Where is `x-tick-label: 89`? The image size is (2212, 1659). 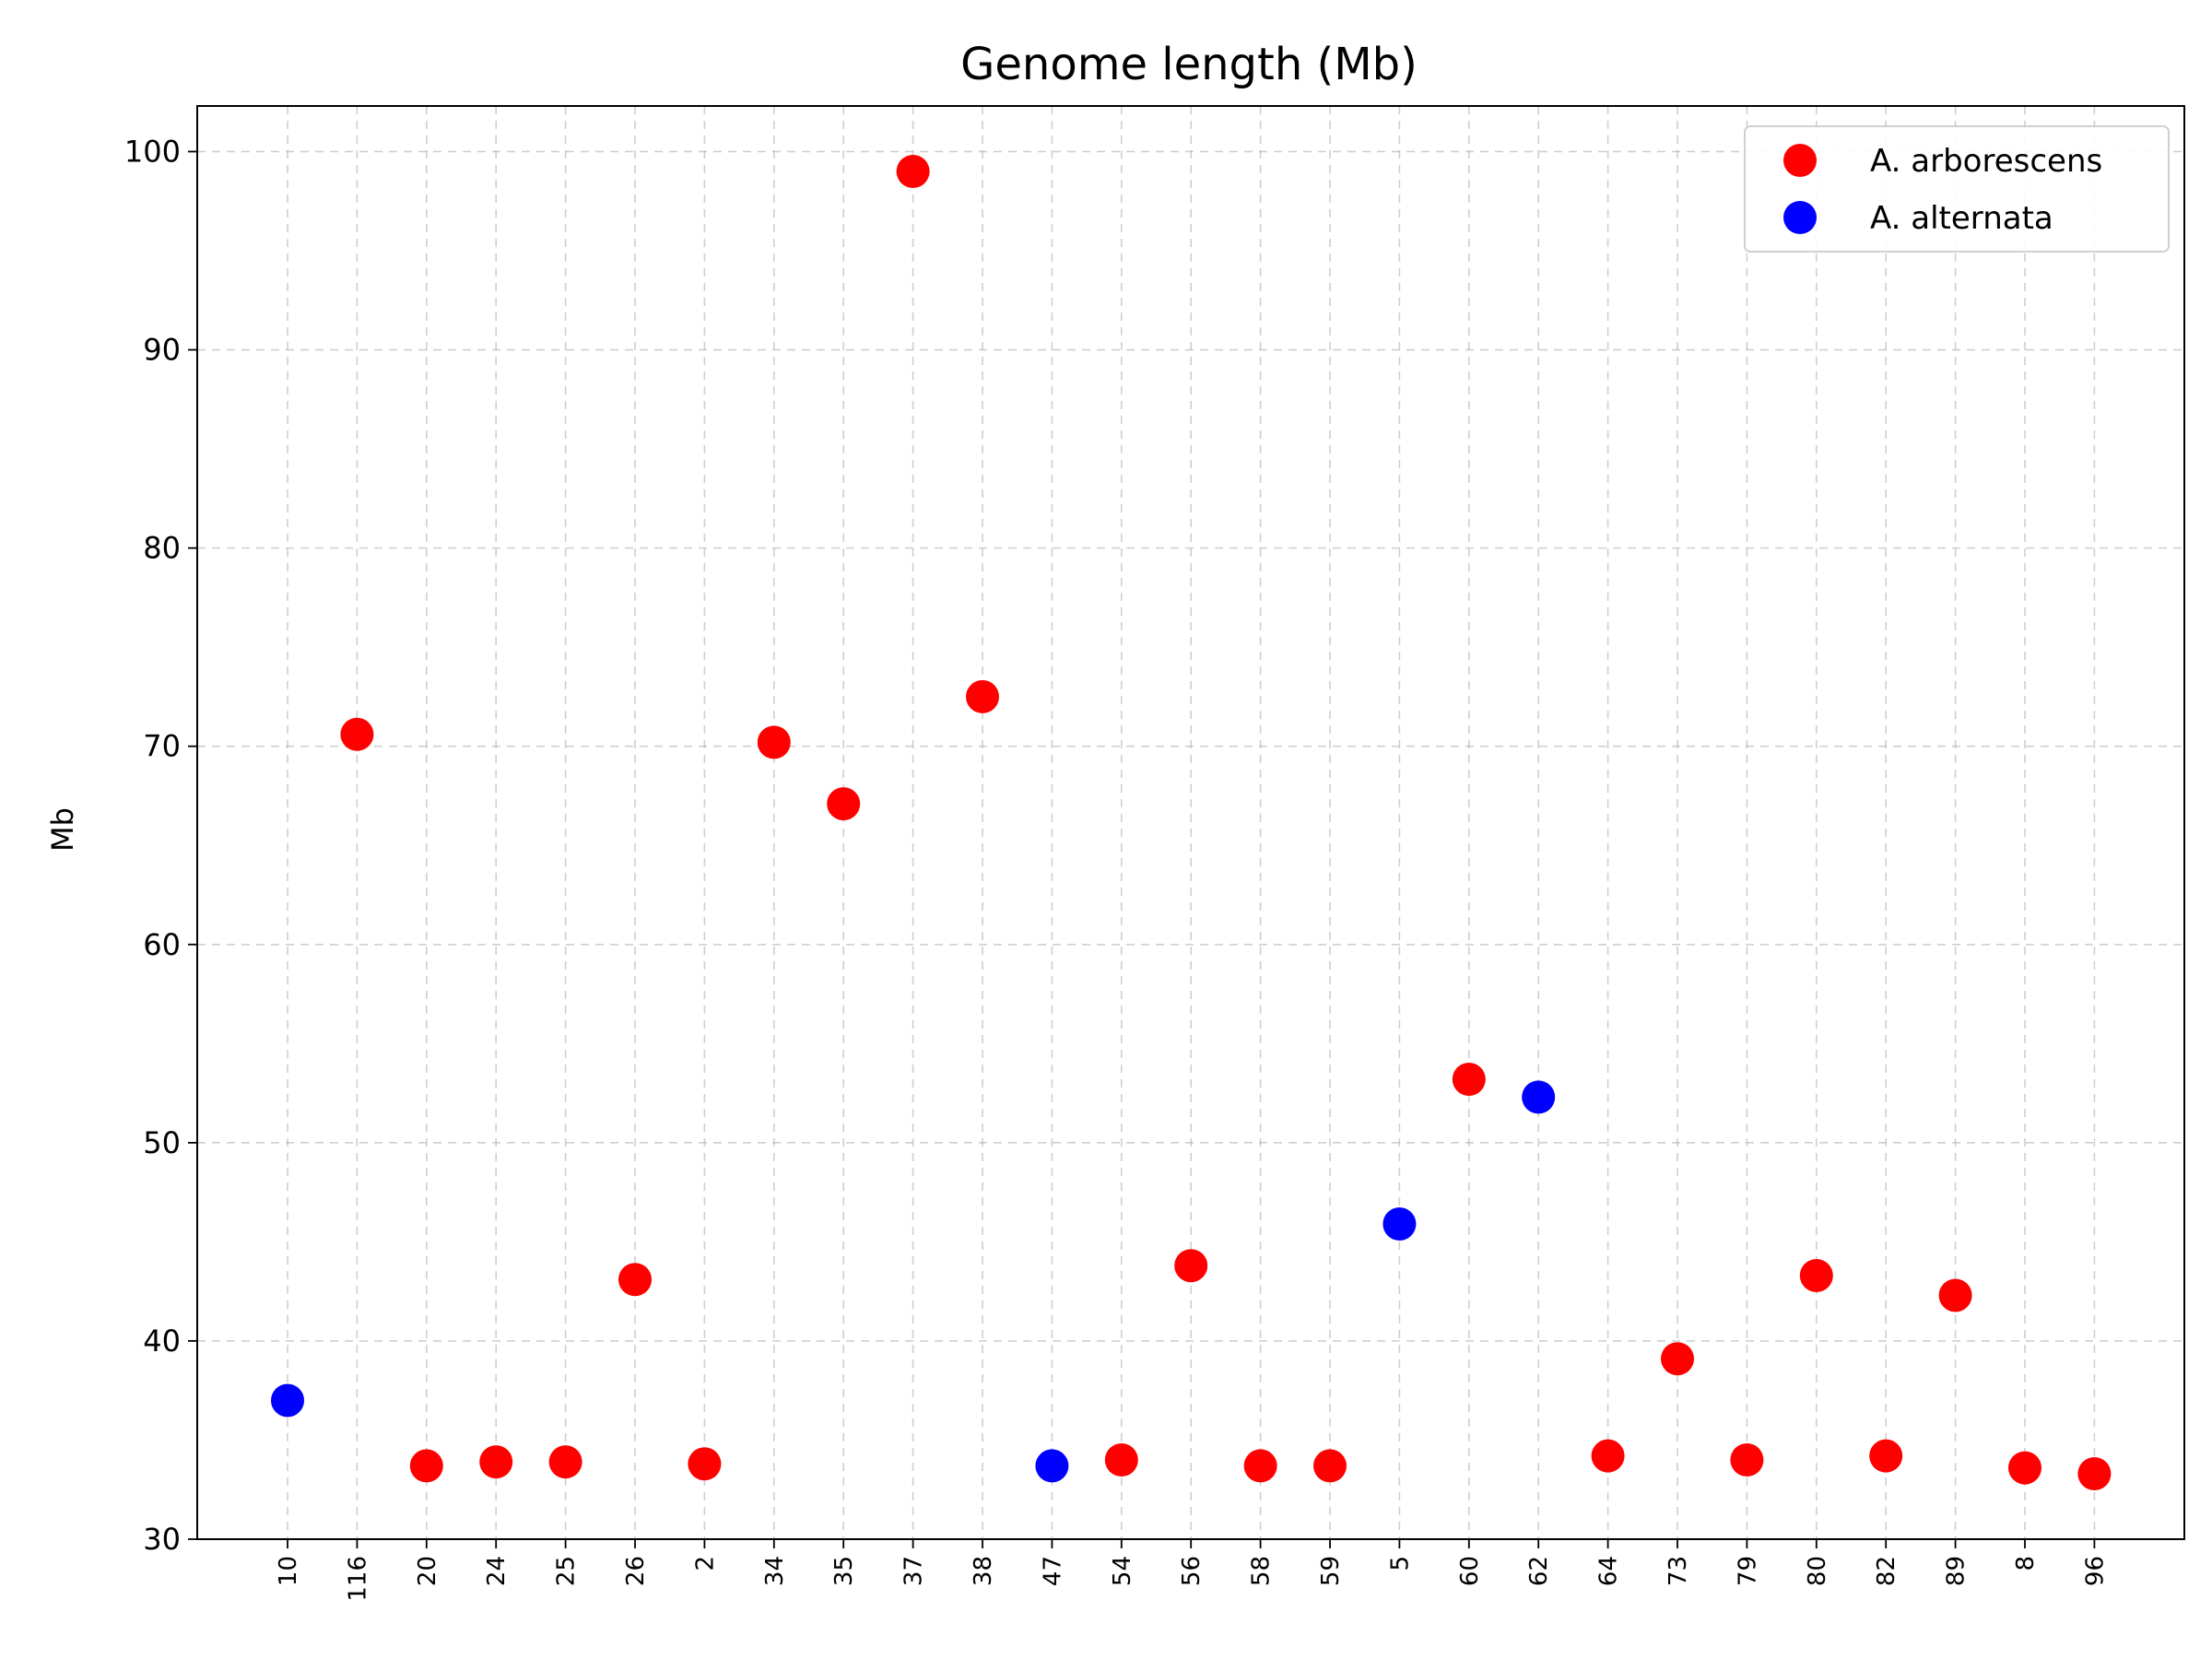 x-tick-label: 89 is located at coordinates (1957, 1571).